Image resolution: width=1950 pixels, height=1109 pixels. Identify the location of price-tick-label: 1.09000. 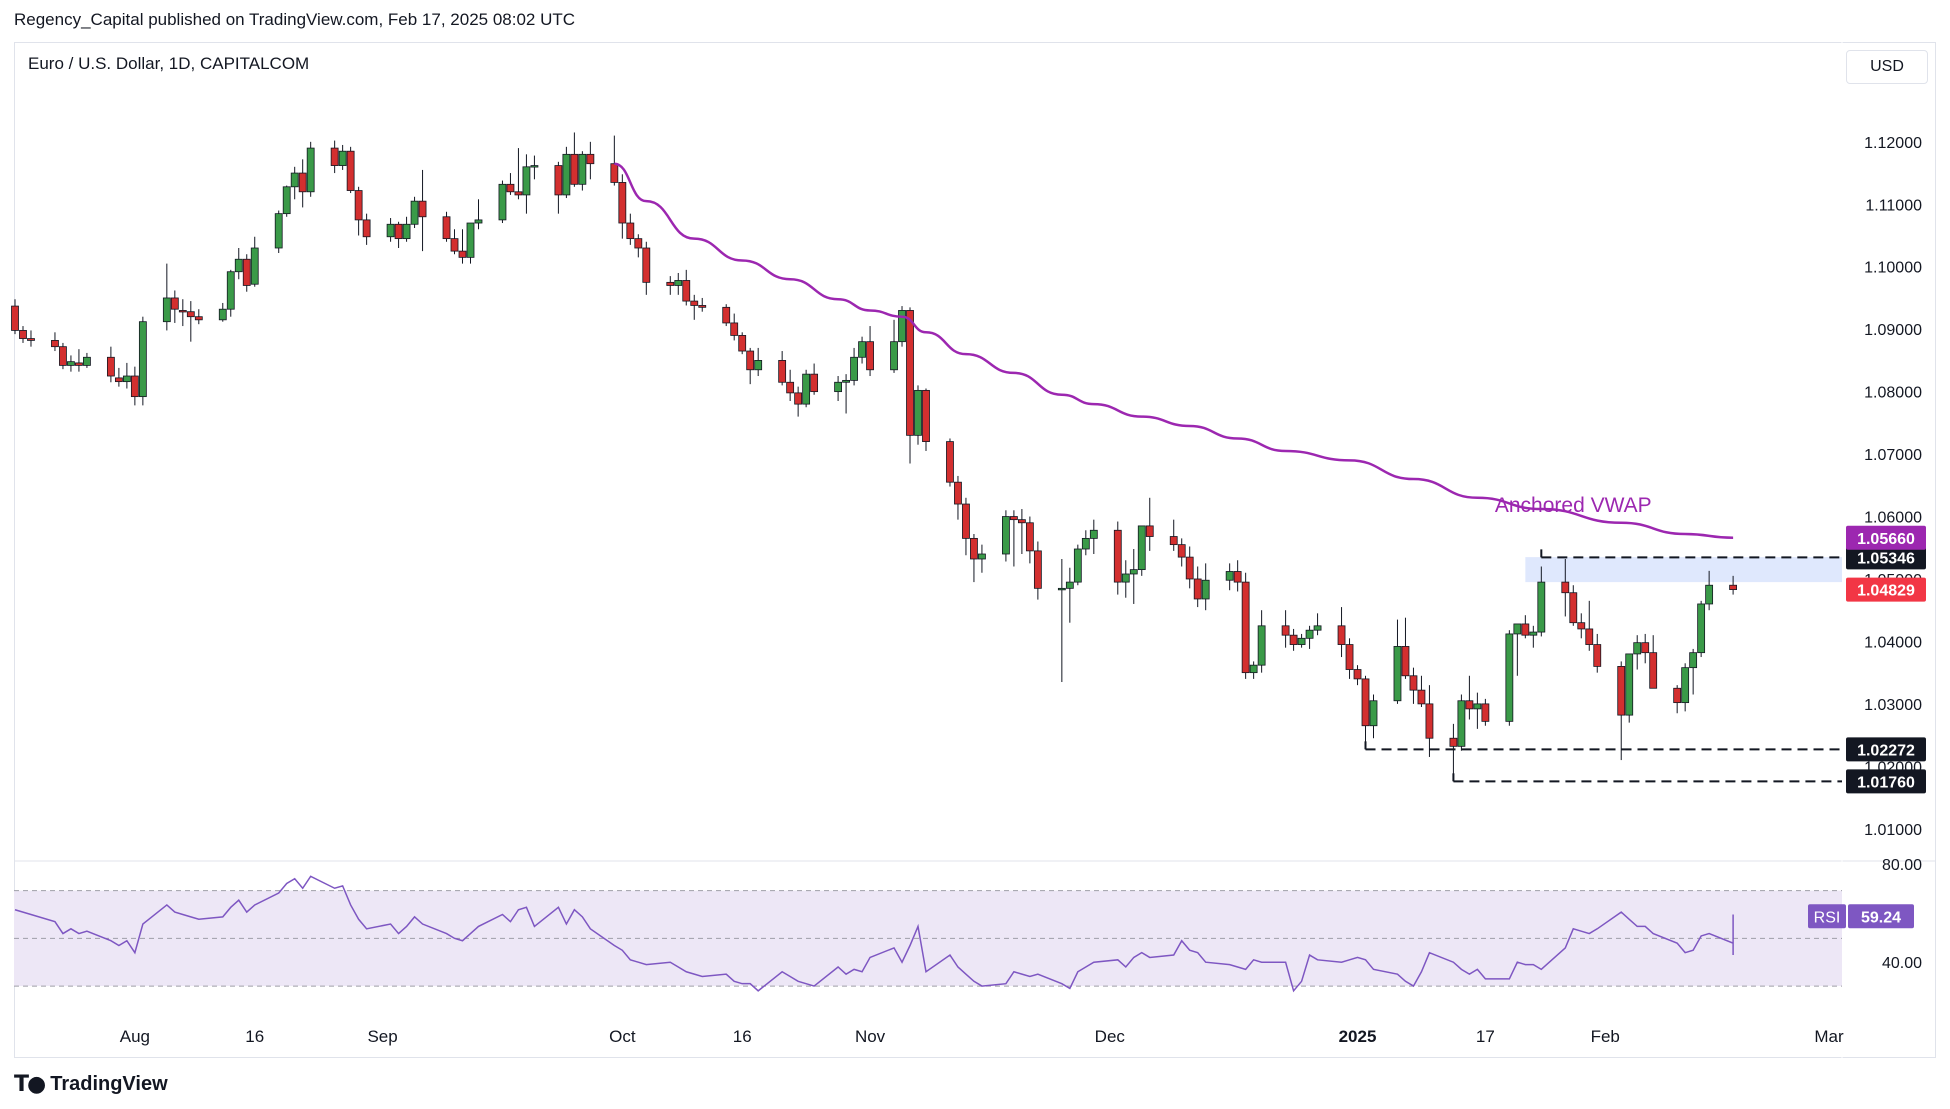
(1893, 330).